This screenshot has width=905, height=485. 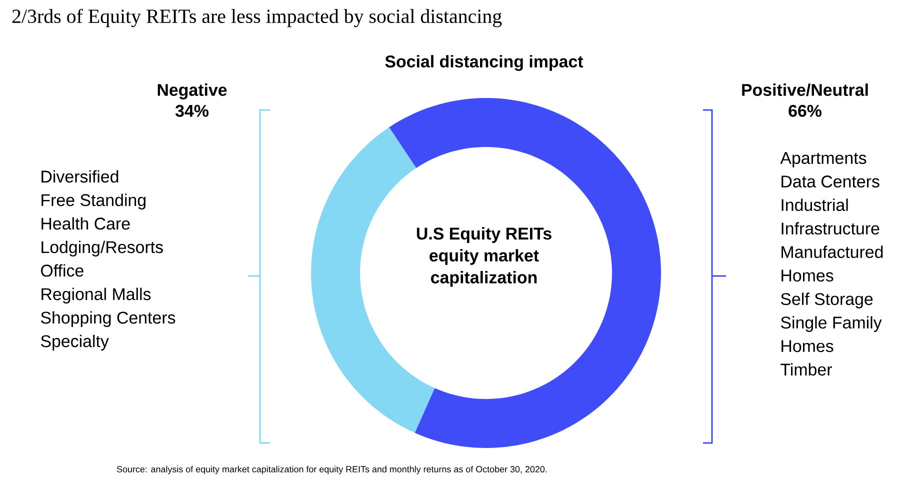 What do you see at coordinates (823, 160) in the screenshot?
I see `text: Apartments` at bounding box center [823, 160].